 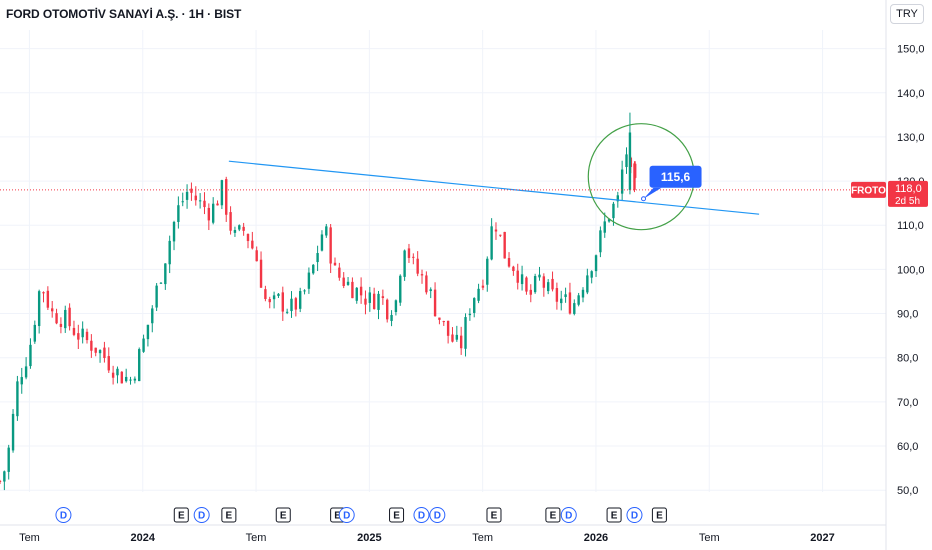 What do you see at coordinates (652, 193) in the screenshot?
I see `callout-pointer` at bounding box center [652, 193].